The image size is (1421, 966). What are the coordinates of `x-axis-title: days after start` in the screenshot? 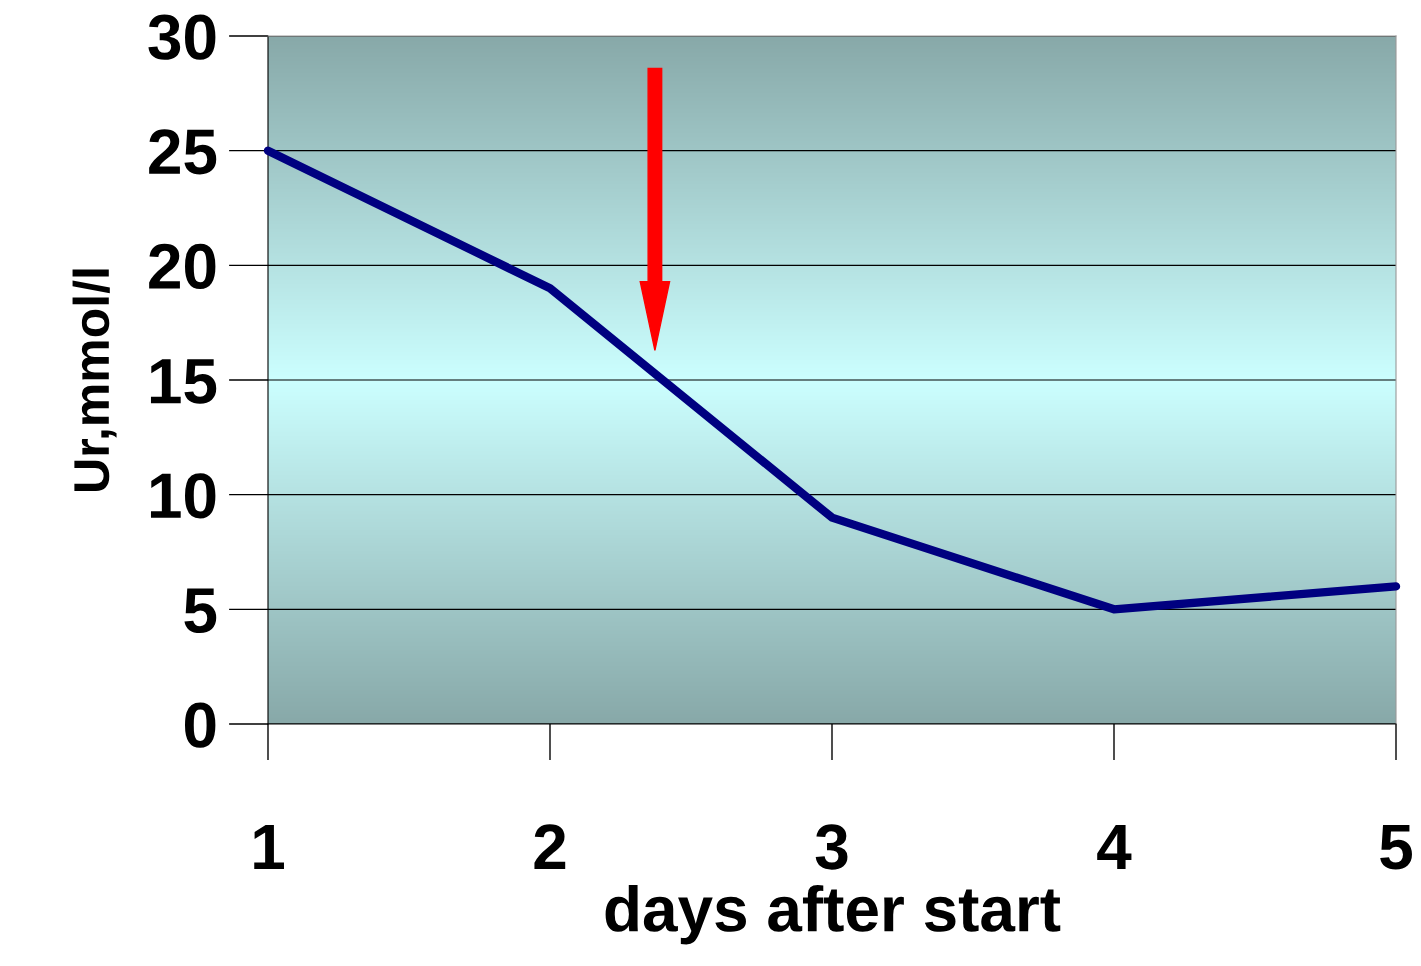 It's located at (833, 914).